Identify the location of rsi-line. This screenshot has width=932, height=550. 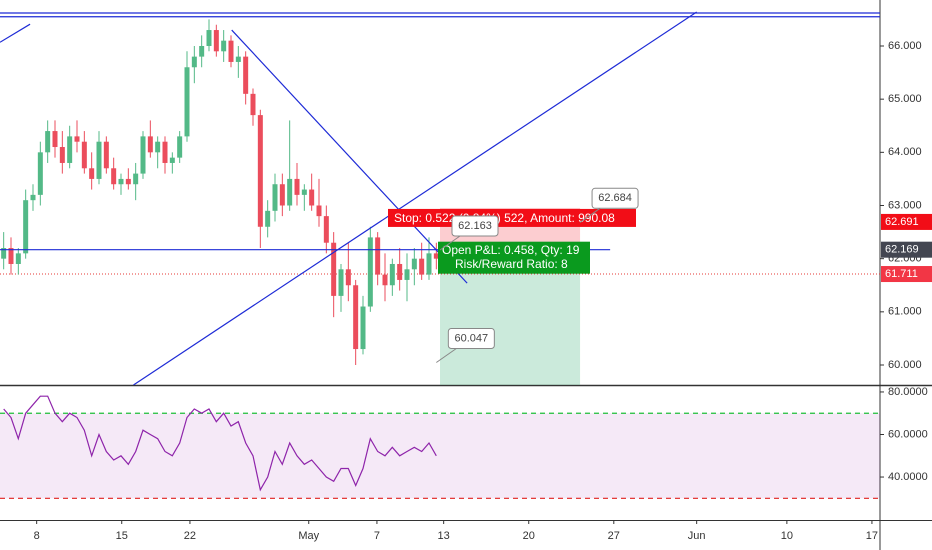
(220, 443).